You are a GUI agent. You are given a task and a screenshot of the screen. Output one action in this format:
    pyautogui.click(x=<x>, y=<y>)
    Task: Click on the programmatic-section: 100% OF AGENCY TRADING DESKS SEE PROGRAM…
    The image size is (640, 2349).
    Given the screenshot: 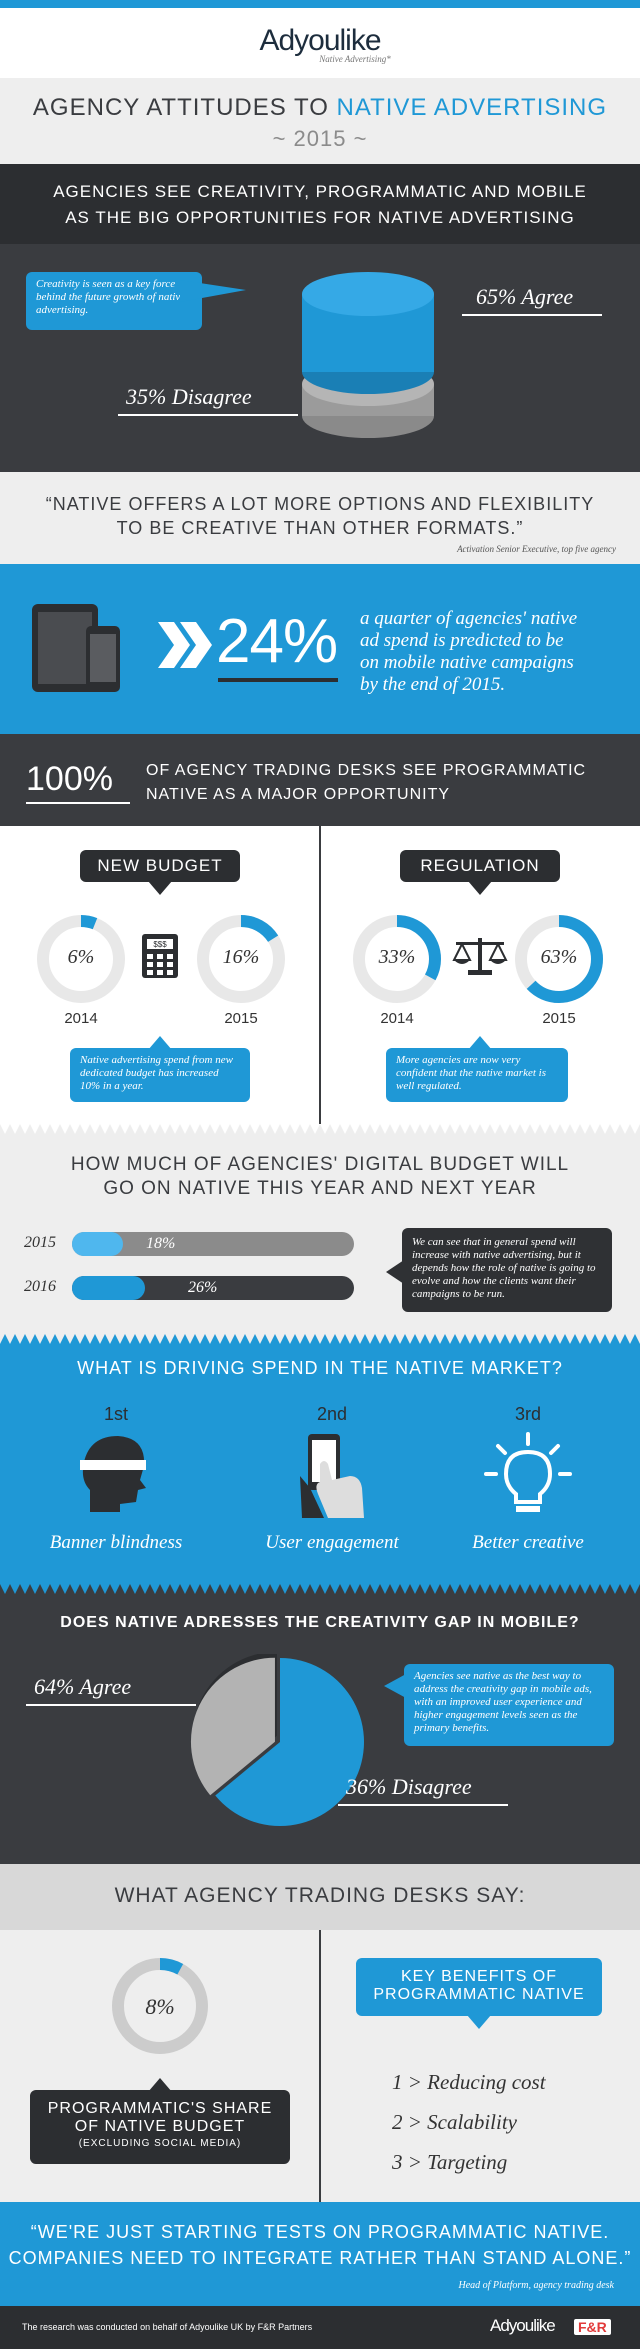 What is the action you would take?
    pyautogui.click(x=320, y=780)
    